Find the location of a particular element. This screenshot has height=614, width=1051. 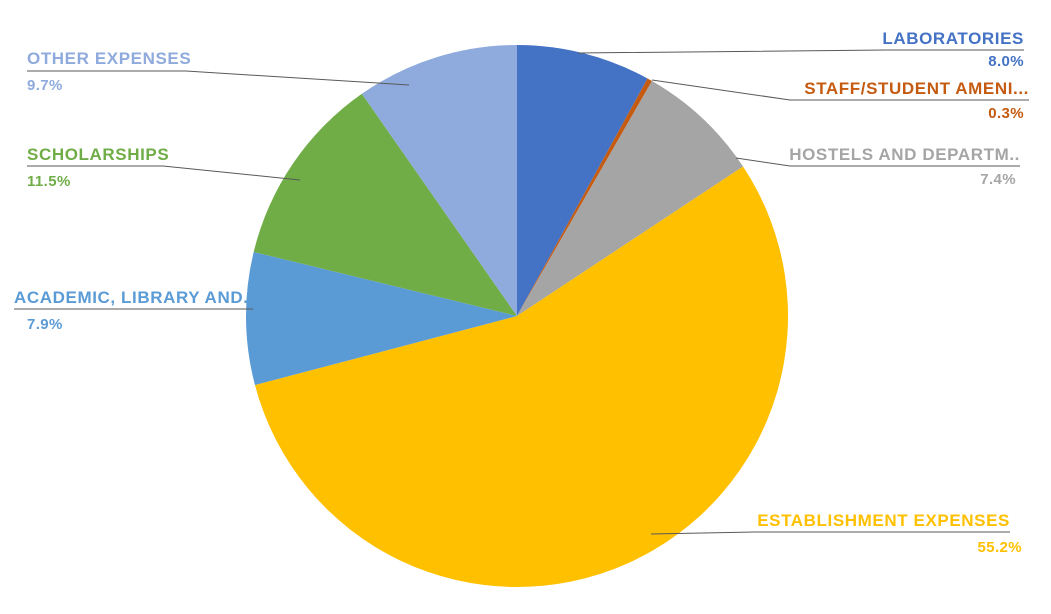

label-hostels-and-departments: HOSTELS AND DEPARTM.. is located at coordinates (904, 154).